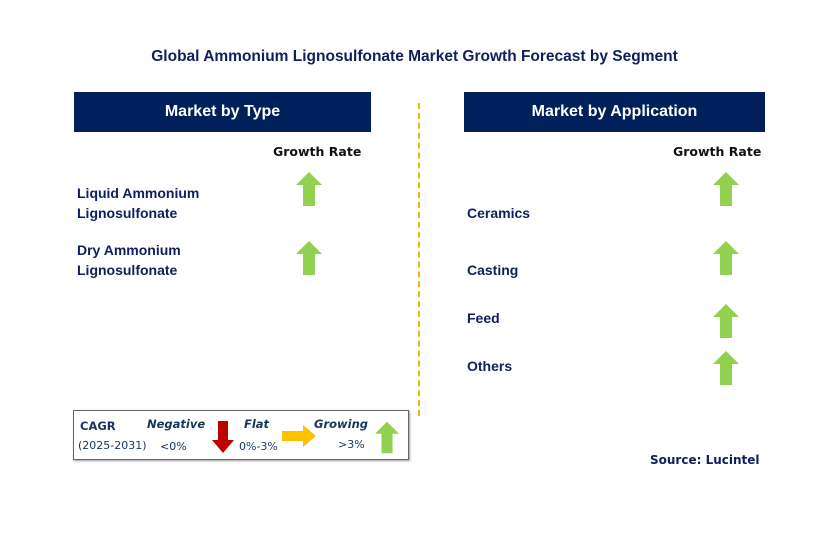  I want to click on right-arrow-icon, so click(299, 436).